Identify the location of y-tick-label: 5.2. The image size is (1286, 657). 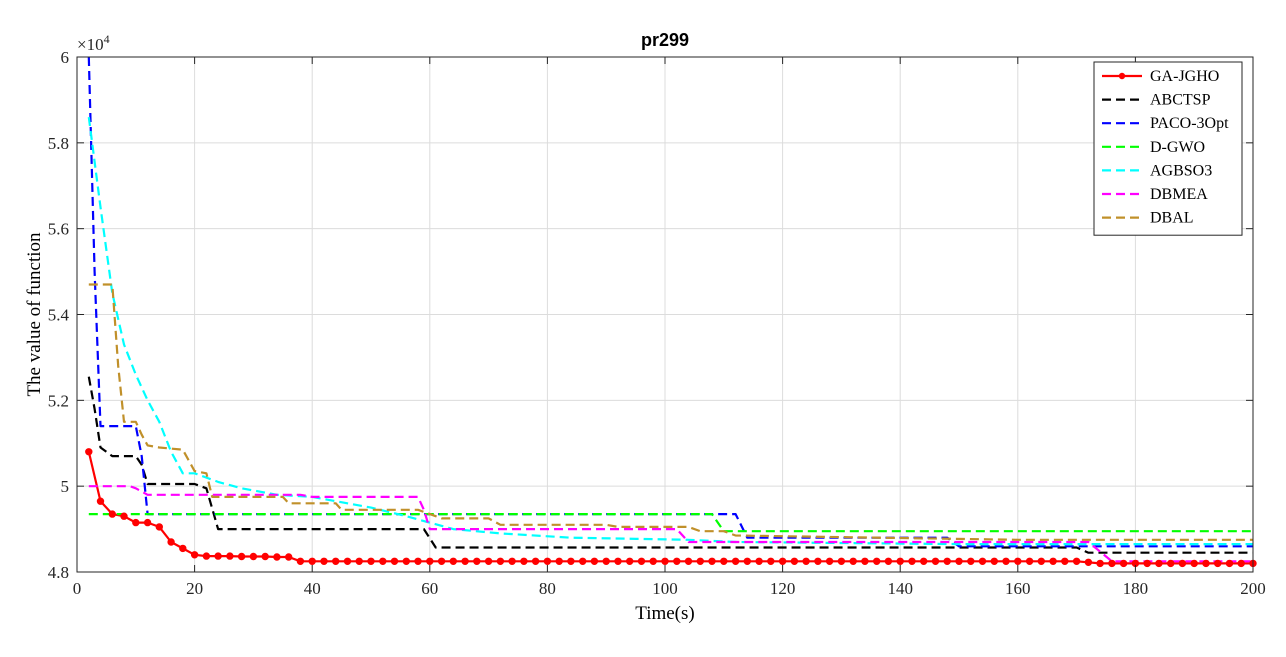
(58, 400).